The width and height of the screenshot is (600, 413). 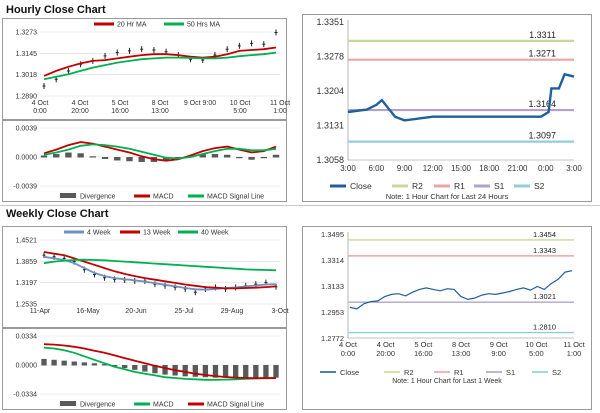 What do you see at coordinates (542, 54) in the screenshot?
I see `level-label-r1: 1.3271` at bounding box center [542, 54].